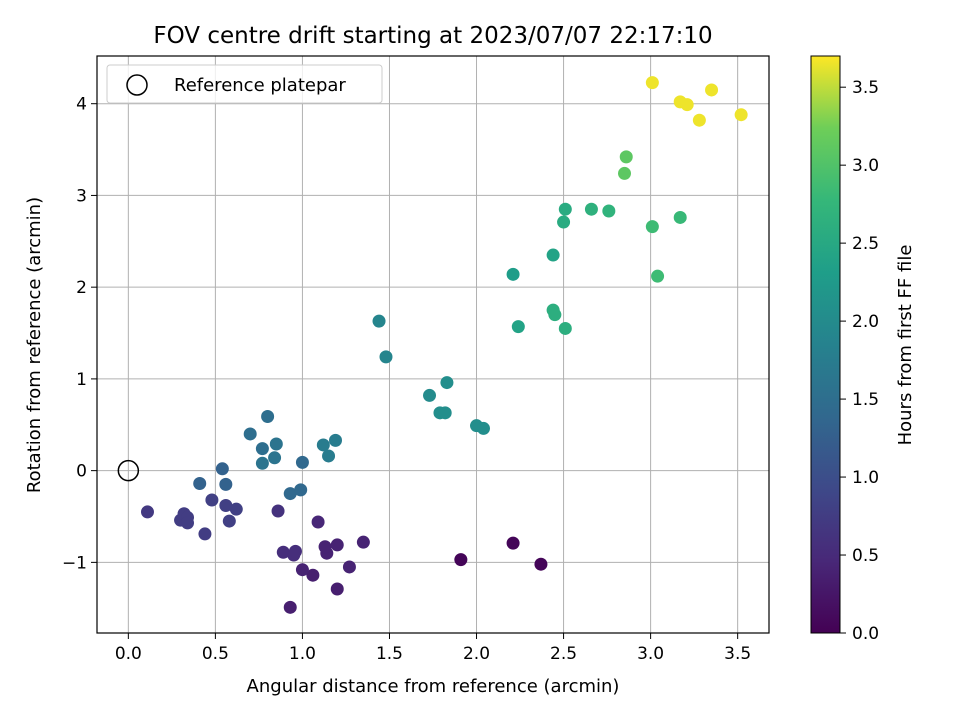 The width and height of the screenshot is (960, 720). I want to click on legend-box, so click(244, 84).